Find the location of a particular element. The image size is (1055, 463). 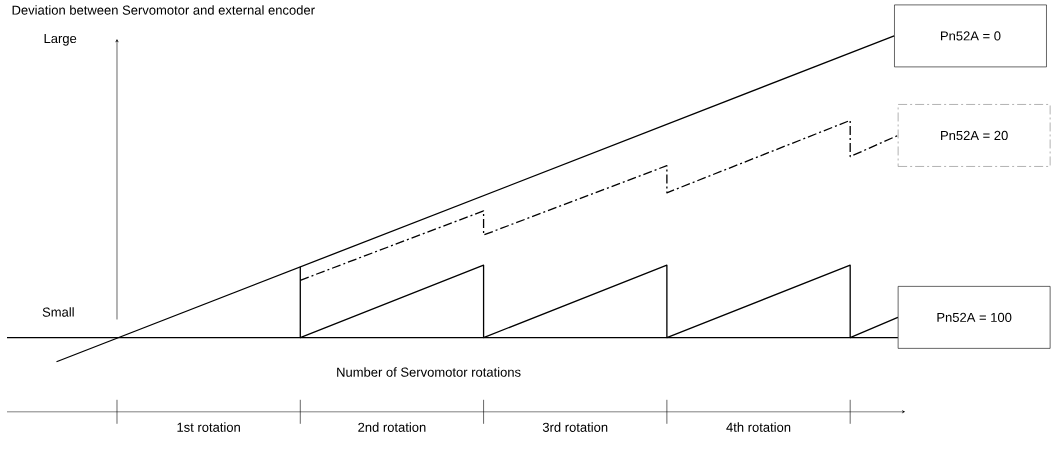

x-tick-label: 3rd rotation is located at coordinates (575, 427).